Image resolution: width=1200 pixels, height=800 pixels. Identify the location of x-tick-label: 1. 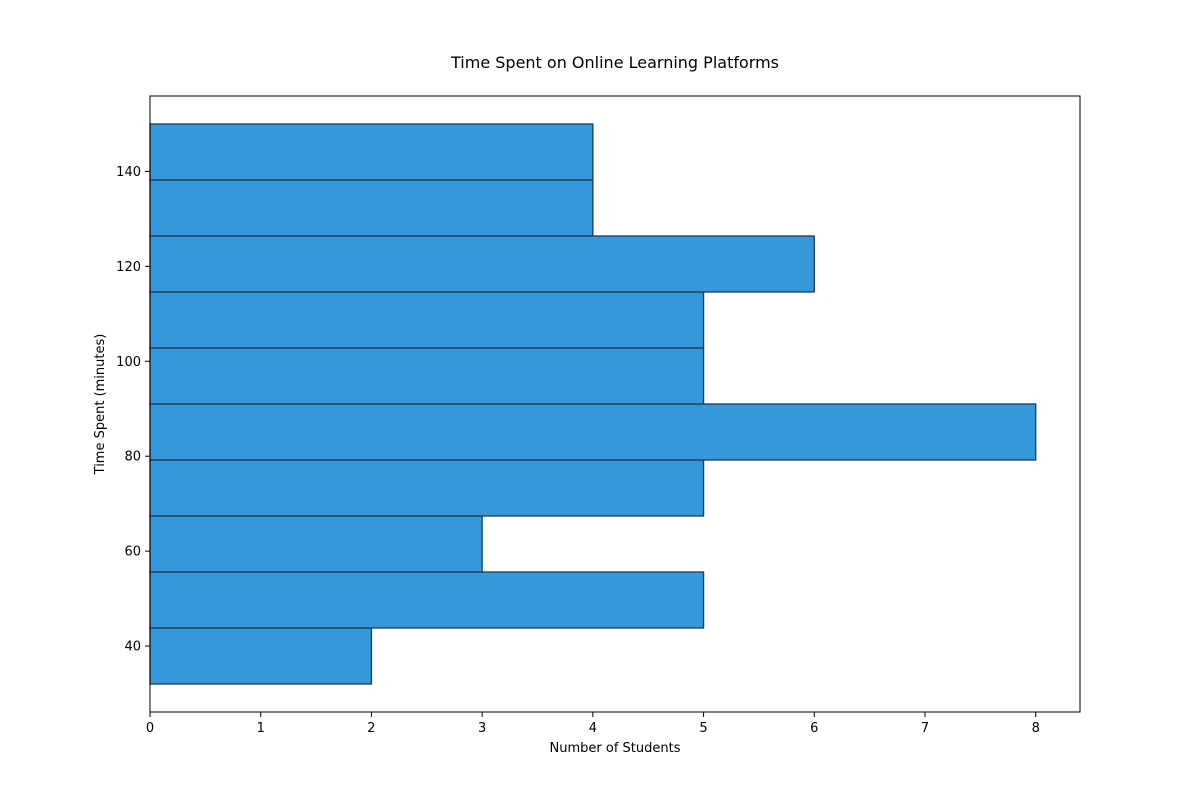
(261, 728).